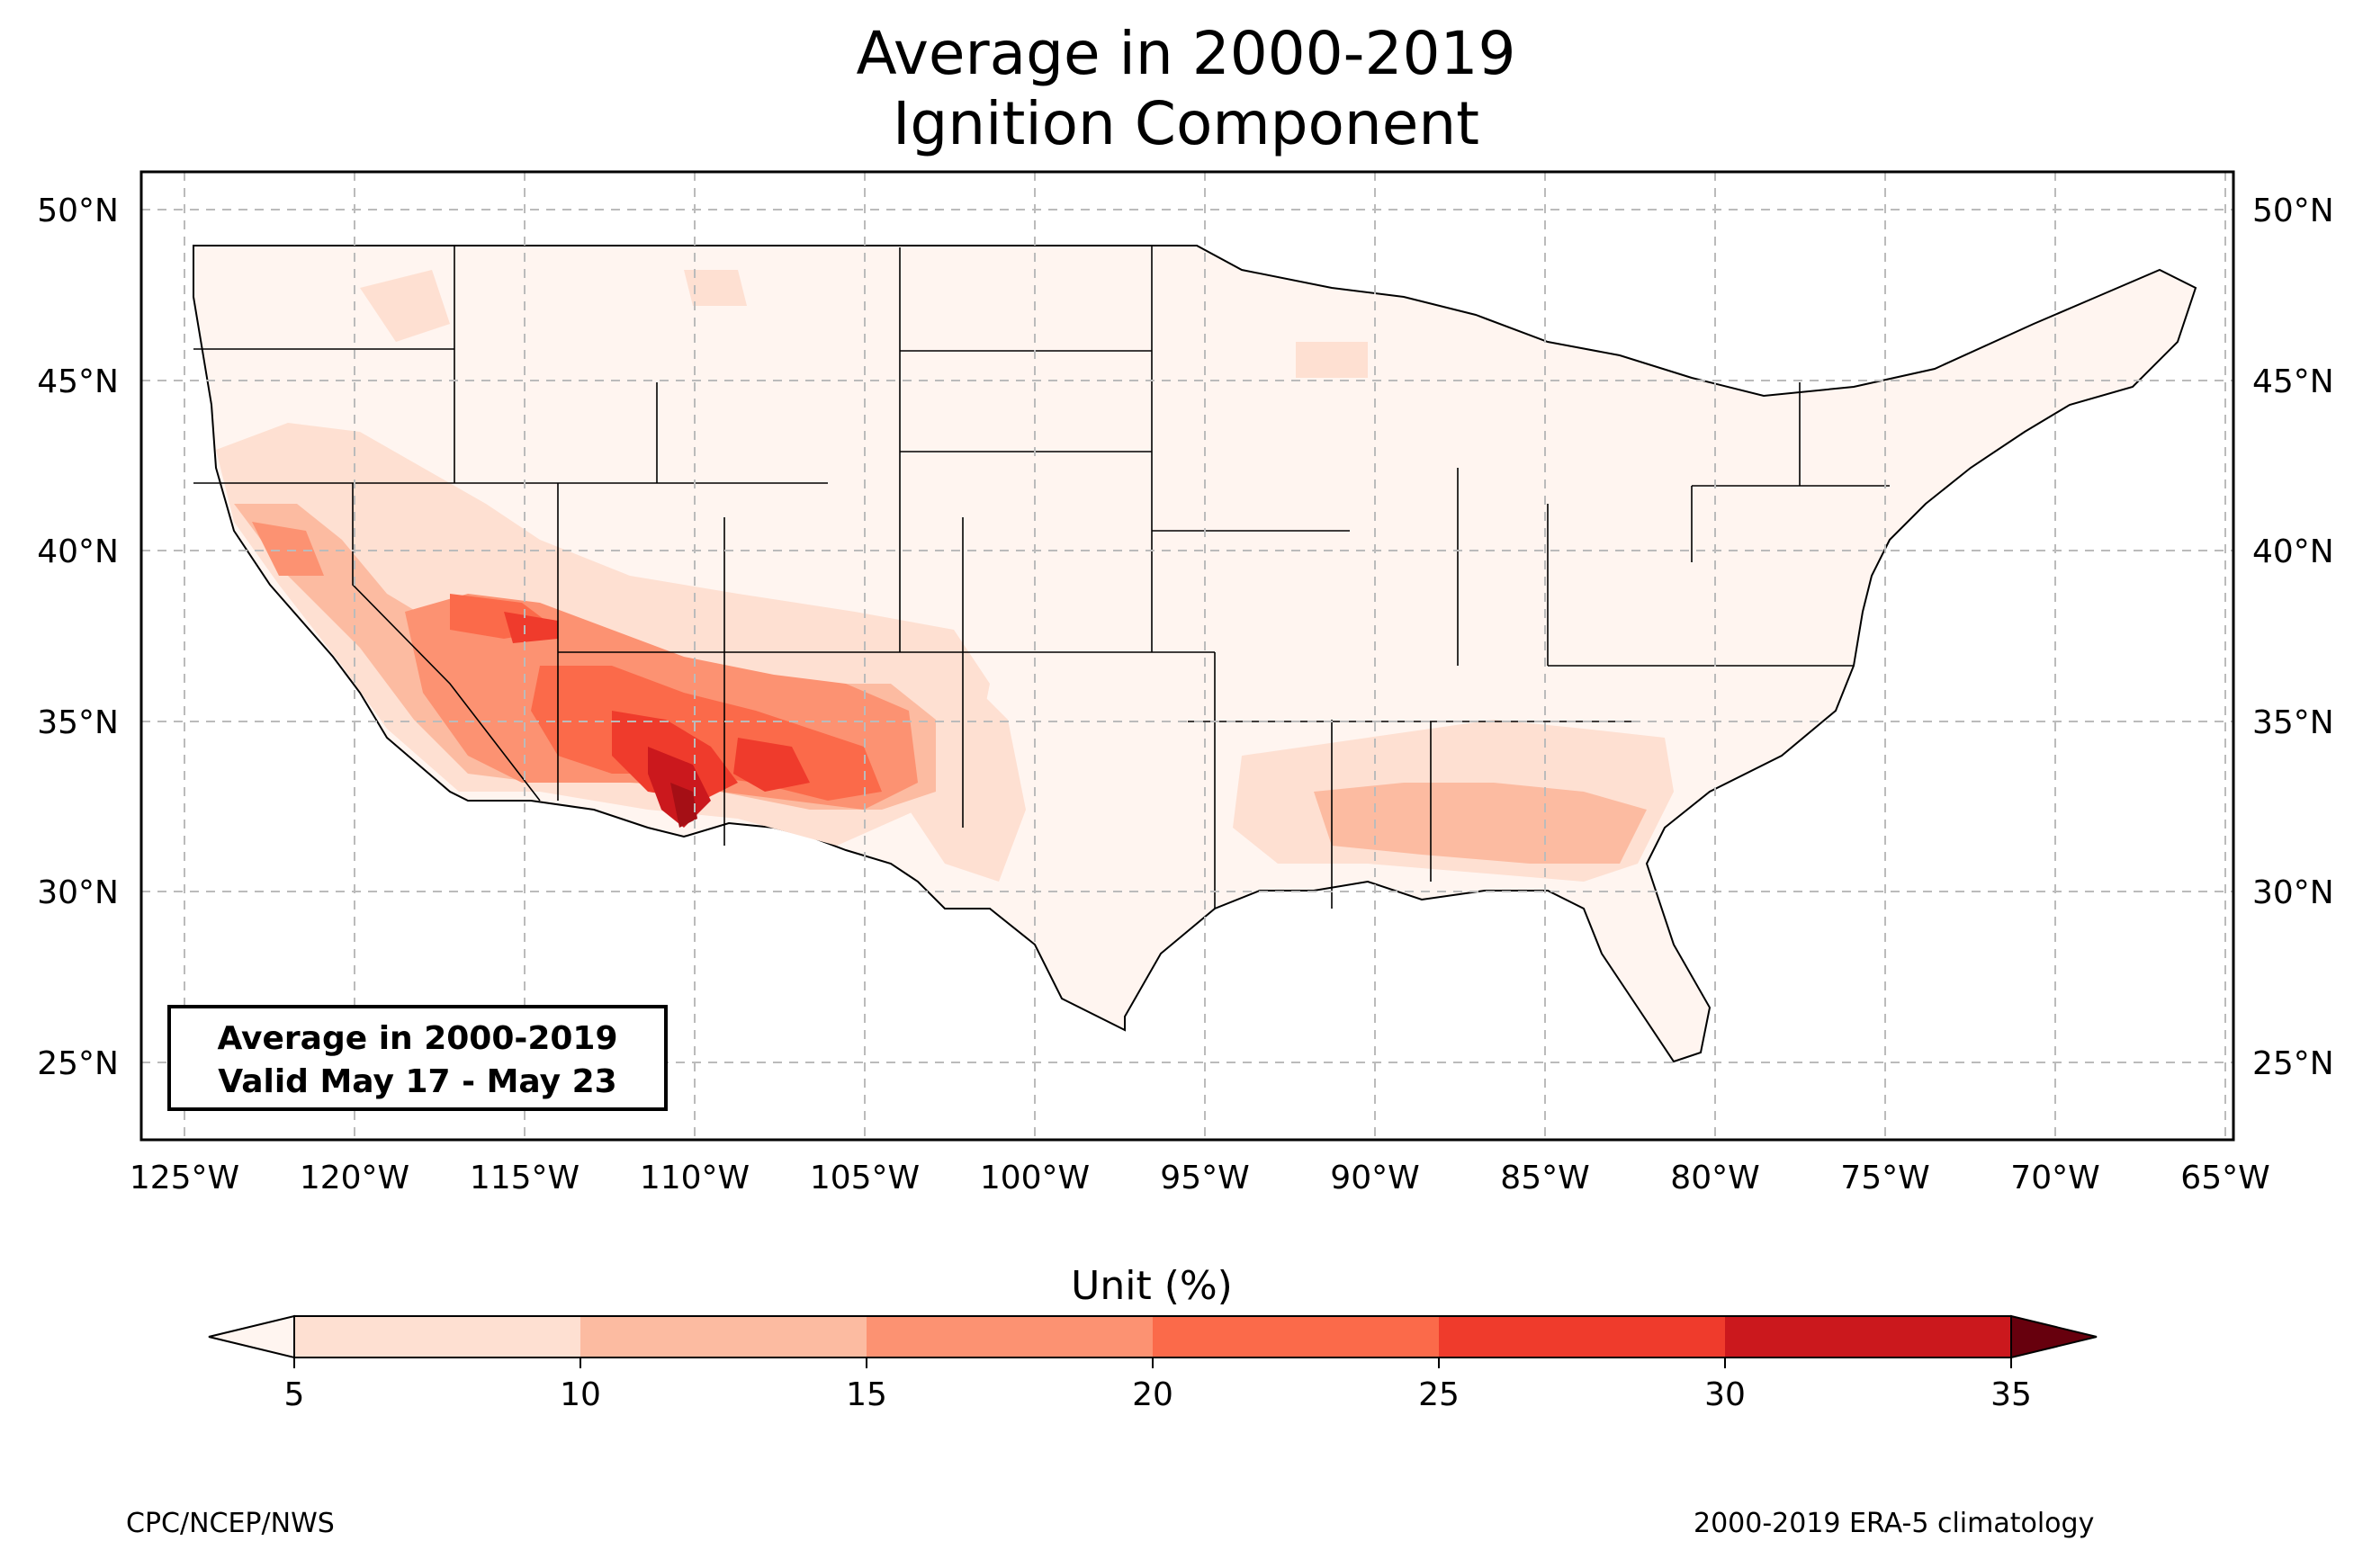  Describe the element at coordinates (1439, 1394) in the screenshot. I see `colorbar-tick: 25` at that location.